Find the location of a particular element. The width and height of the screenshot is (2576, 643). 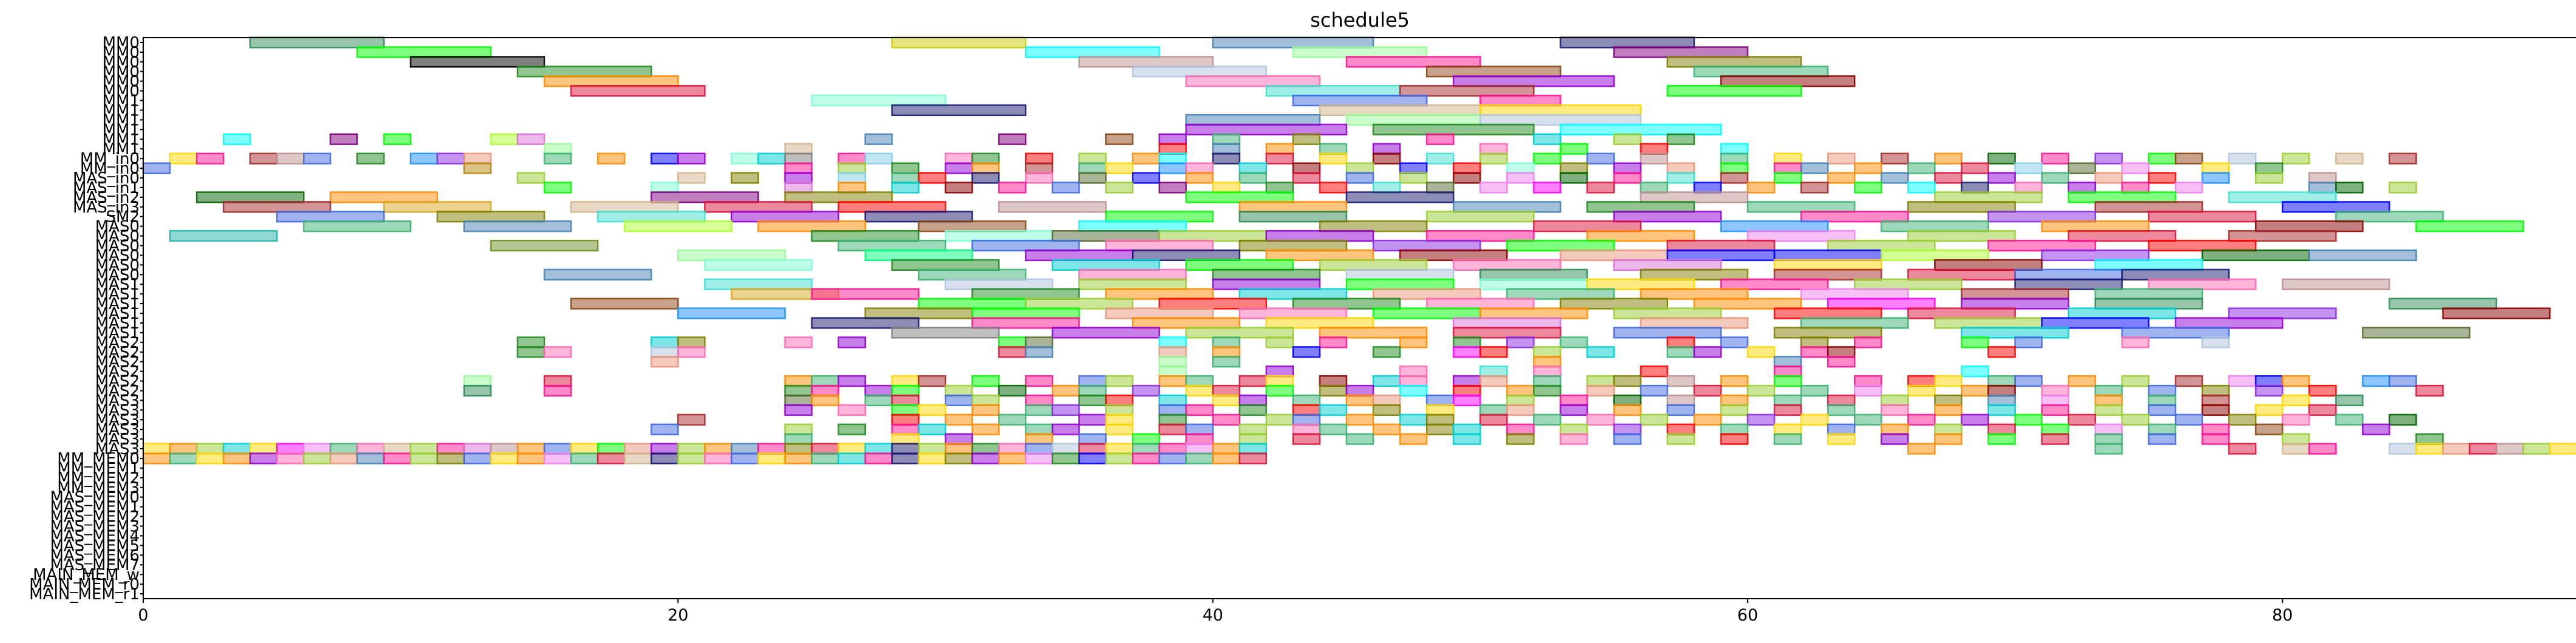

y-tick-label: MM0 is located at coordinates (121, 43).